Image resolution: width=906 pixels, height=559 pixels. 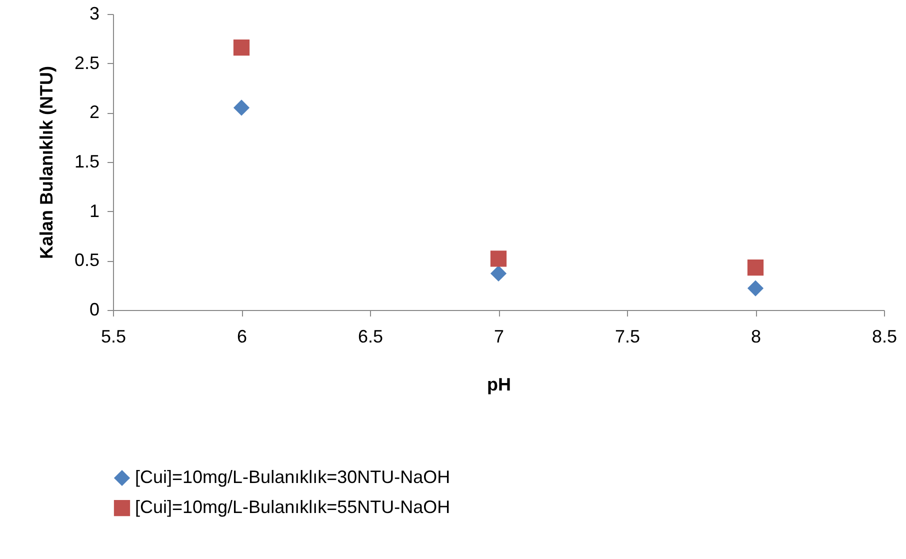 What do you see at coordinates (627, 336) in the screenshot?
I see `x-tick-label: 7.5` at bounding box center [627, 336].